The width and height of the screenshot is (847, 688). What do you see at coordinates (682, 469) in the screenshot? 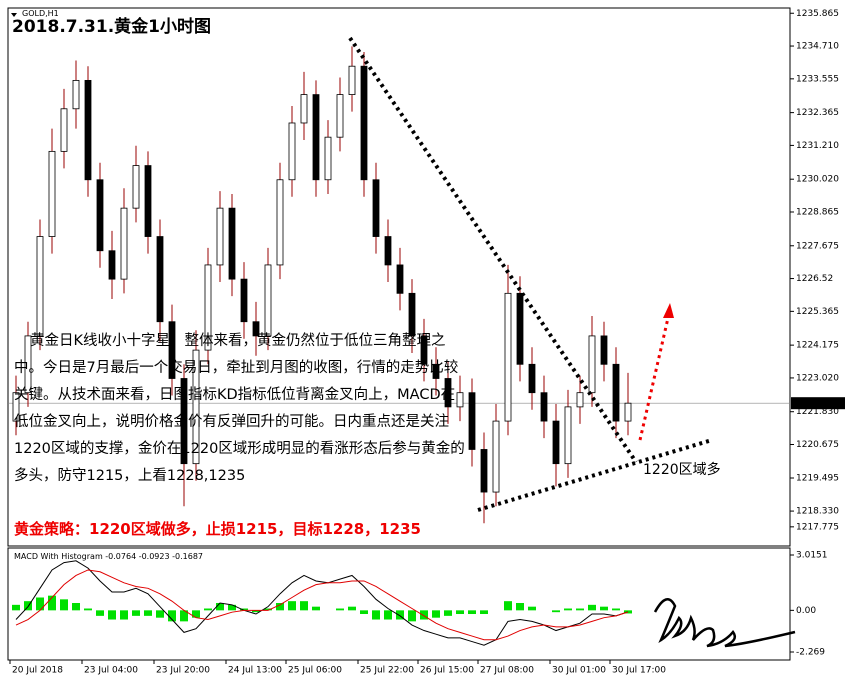
I see `annotation: 1220区域多` at bounding box center [682, 469].